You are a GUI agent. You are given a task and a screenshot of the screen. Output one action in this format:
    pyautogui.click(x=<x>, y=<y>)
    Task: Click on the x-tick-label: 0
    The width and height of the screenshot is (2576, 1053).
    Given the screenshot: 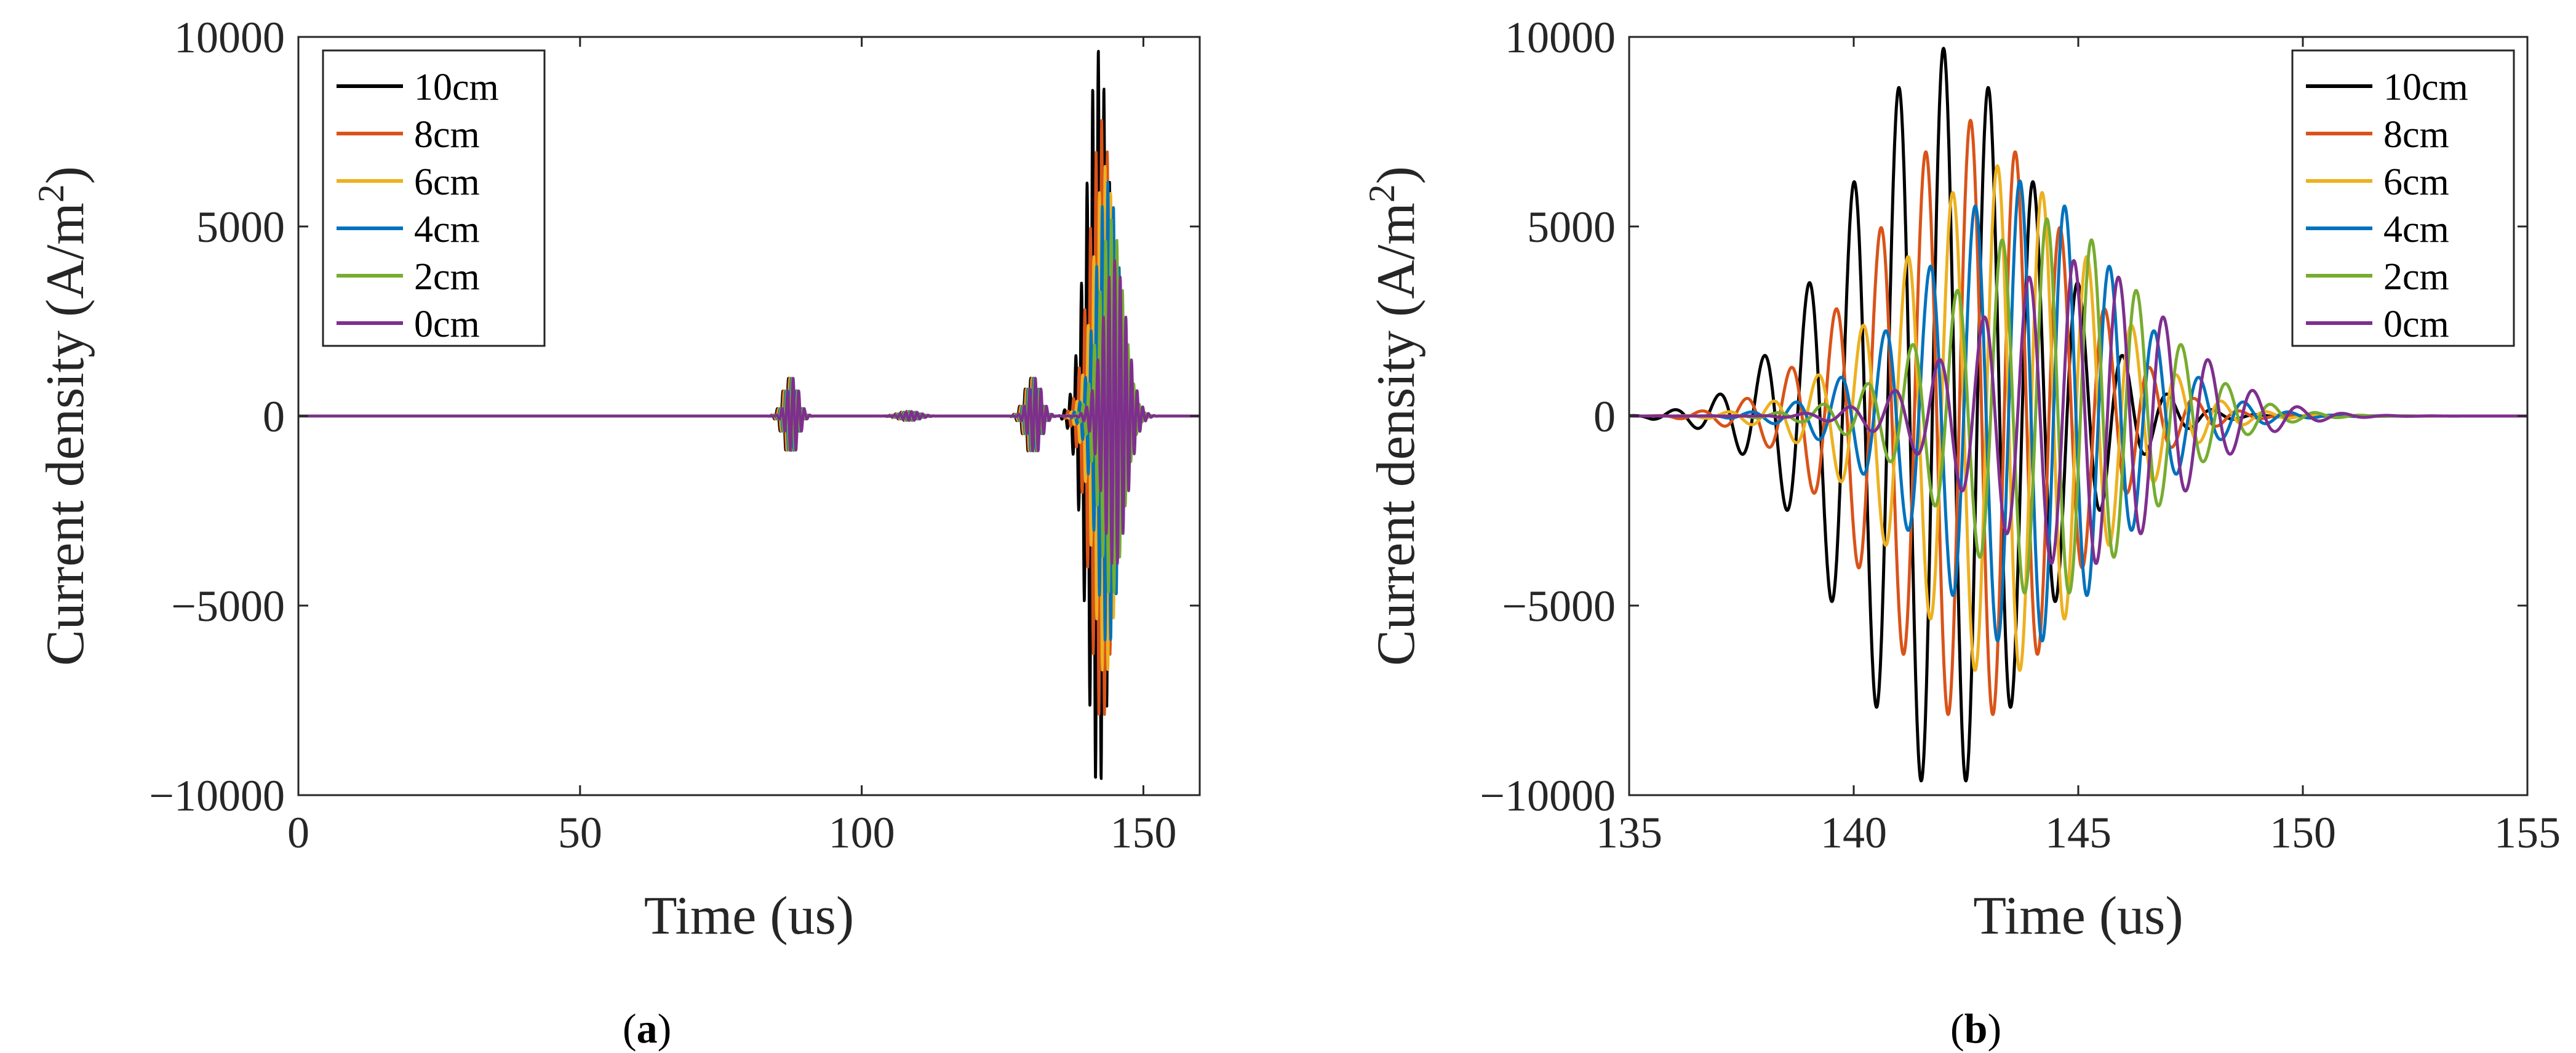 What is the action you would take?
    pyautogui.click(x=298, y=833)
    